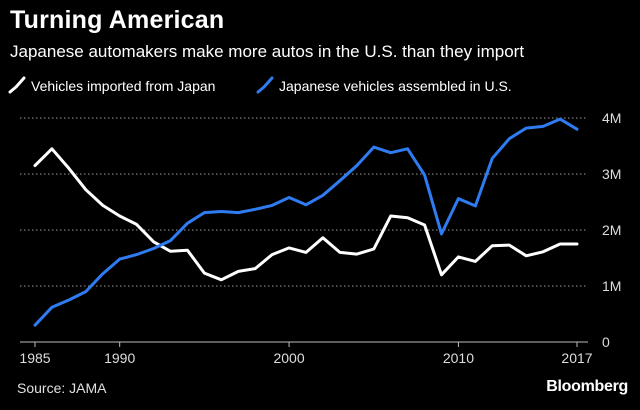 This screenshot has height=410, width=640. What do you see at coordinates (34, 358) in the screenshot?
I see `x-tick-label: 1985` at bounding box center [34, 358].